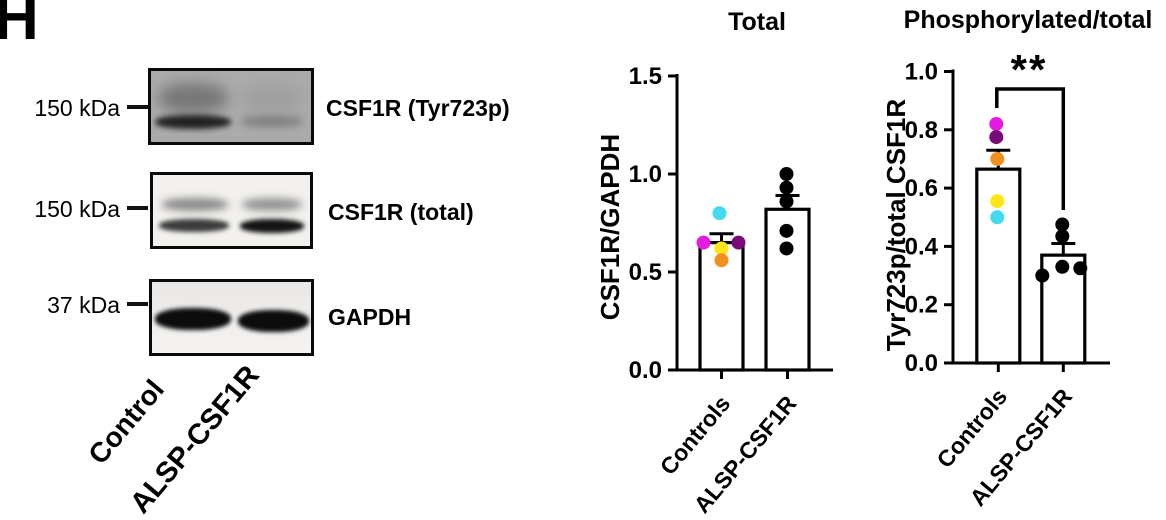  I want to click on y-tick-label: 0.6, so click(921, 188).